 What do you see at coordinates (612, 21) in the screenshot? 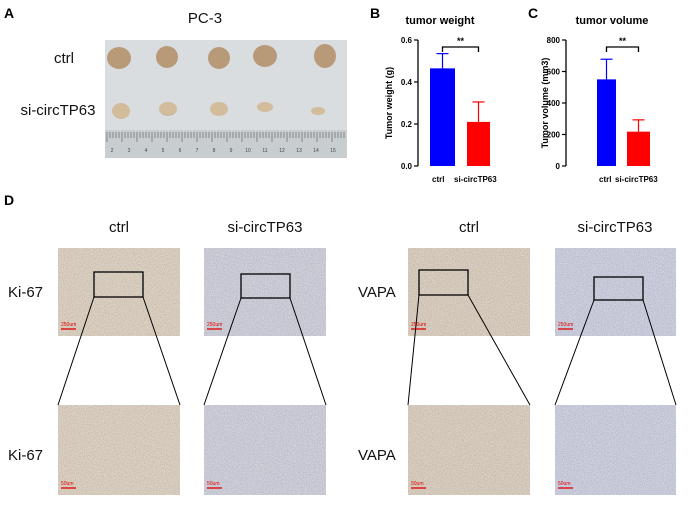
I see `chart-title: tumor volume` at bounding box center [612, 21].